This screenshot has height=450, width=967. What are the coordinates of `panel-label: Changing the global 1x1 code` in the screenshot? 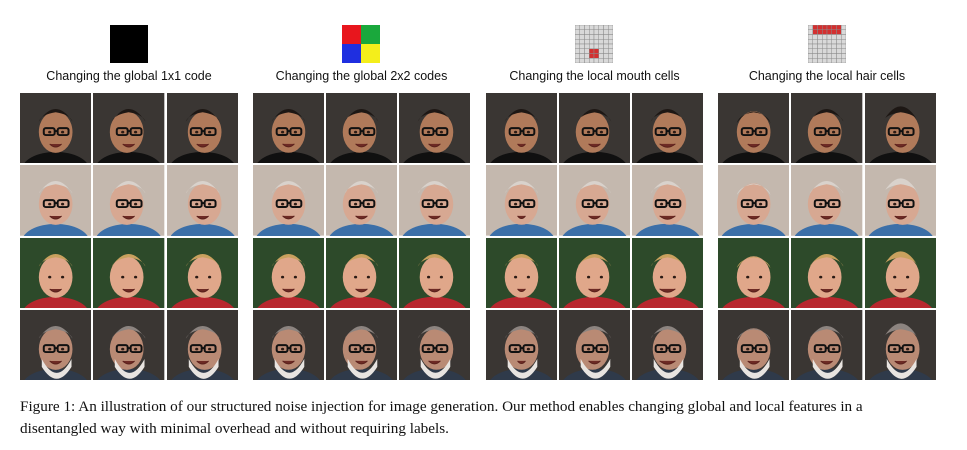 It's located at (129, 76).